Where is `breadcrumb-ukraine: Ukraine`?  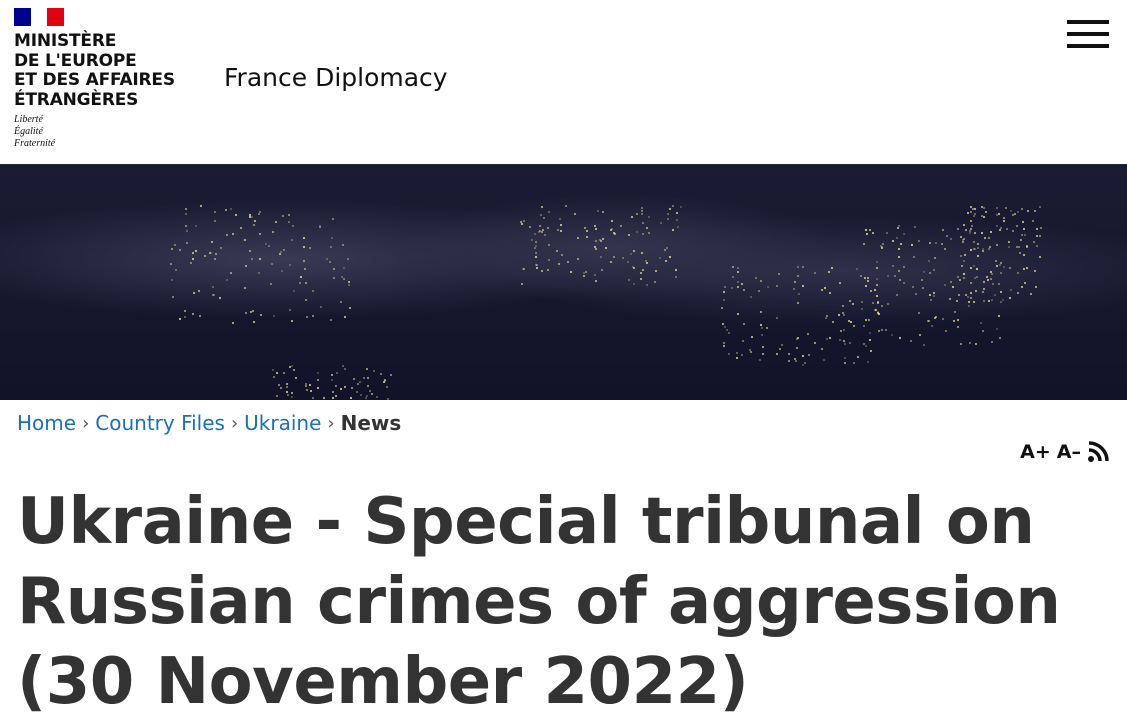
breadcrumb-ukraine: Ukraine is located at coordinates (283, 423).